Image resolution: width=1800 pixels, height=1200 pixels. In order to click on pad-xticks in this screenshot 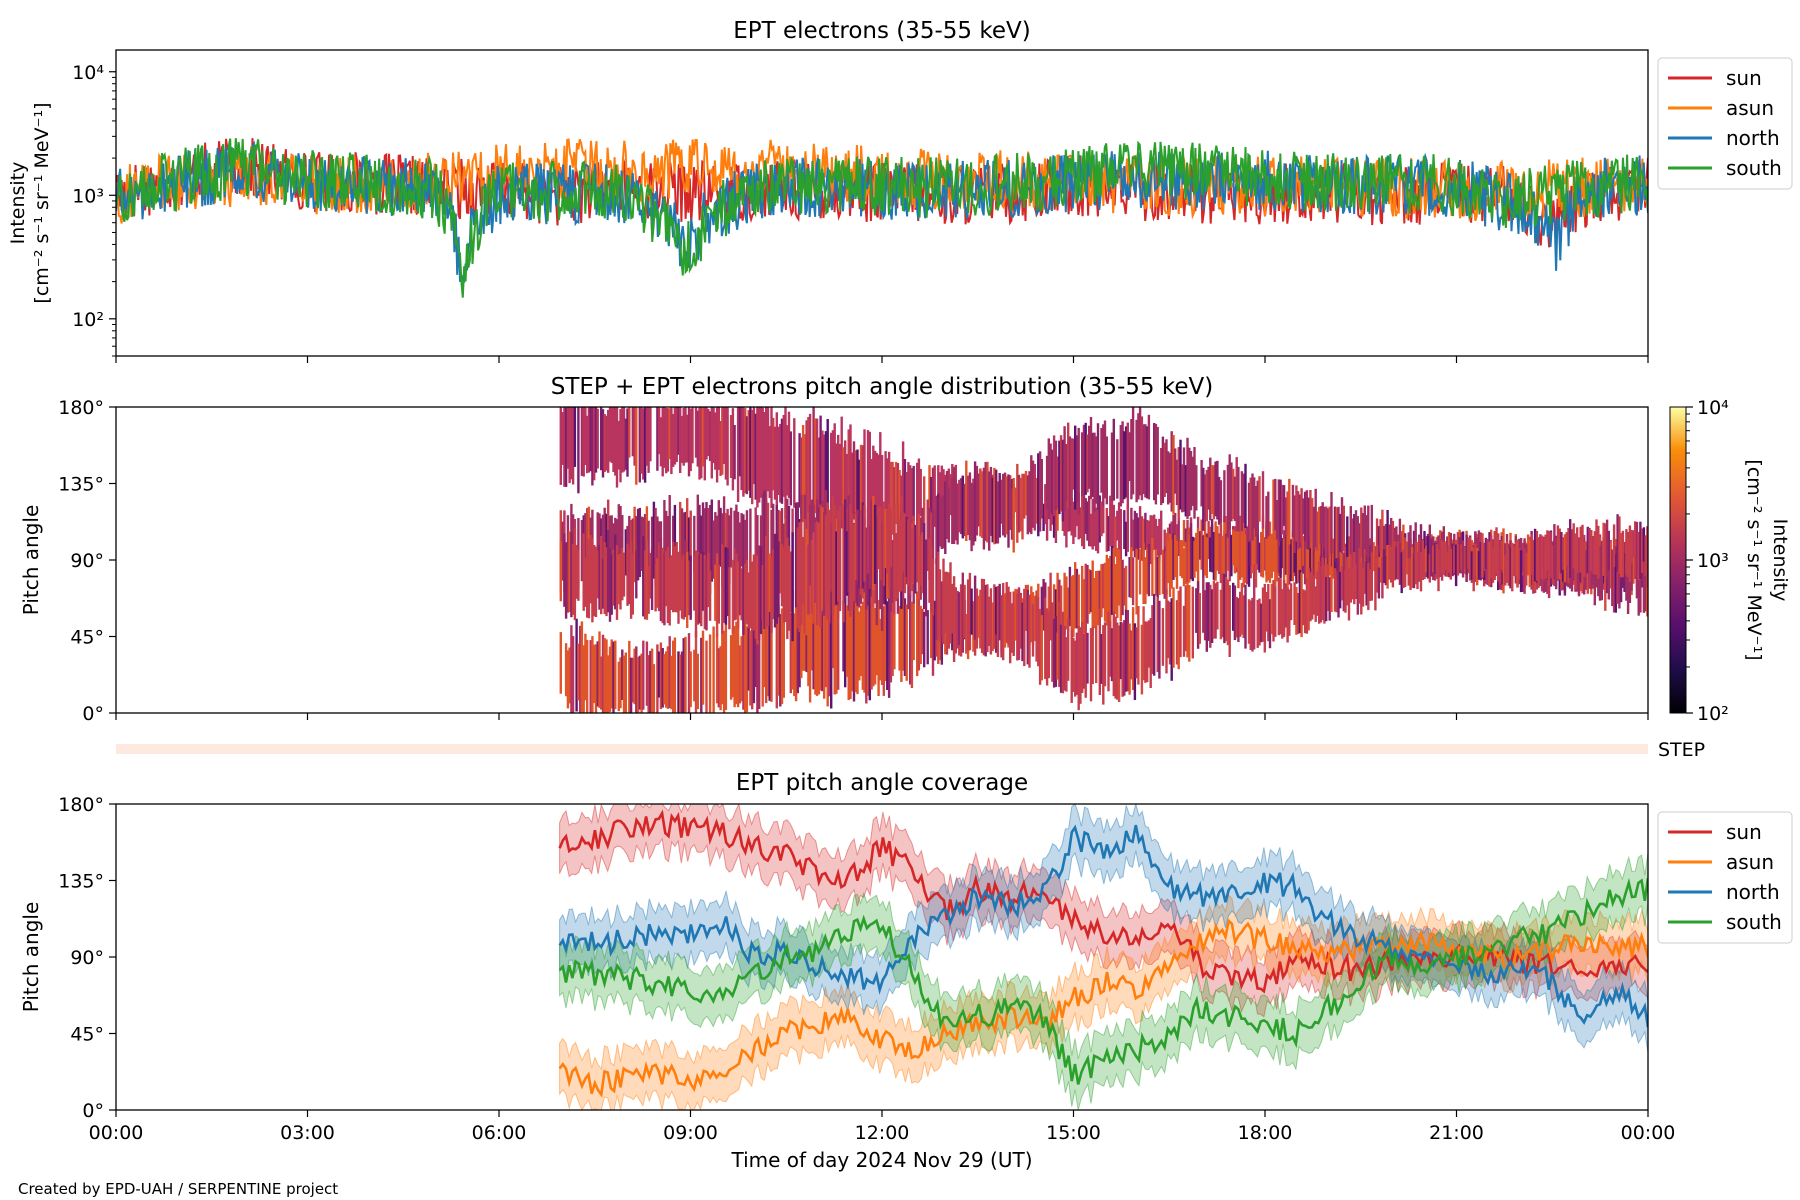, I will do `click(882, 716)`.